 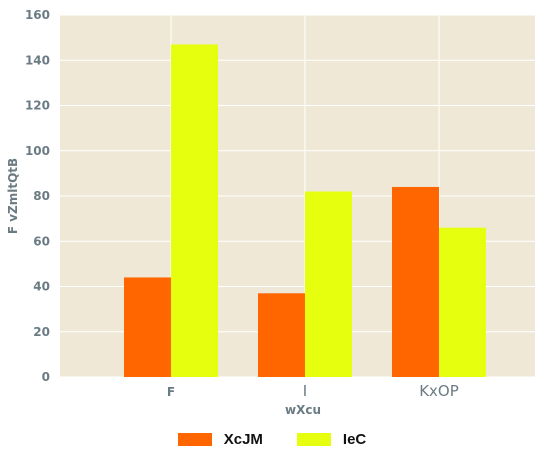 I want to click on x-tick-label-1: I, so click(x=305, y=391).